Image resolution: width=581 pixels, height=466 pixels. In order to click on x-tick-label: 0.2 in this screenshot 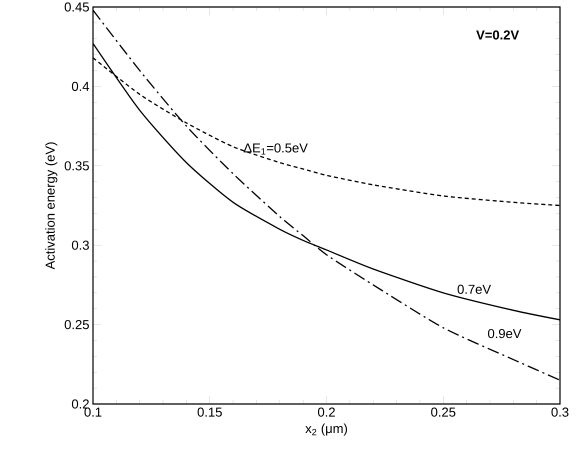, I will do `click(326, 412)`.